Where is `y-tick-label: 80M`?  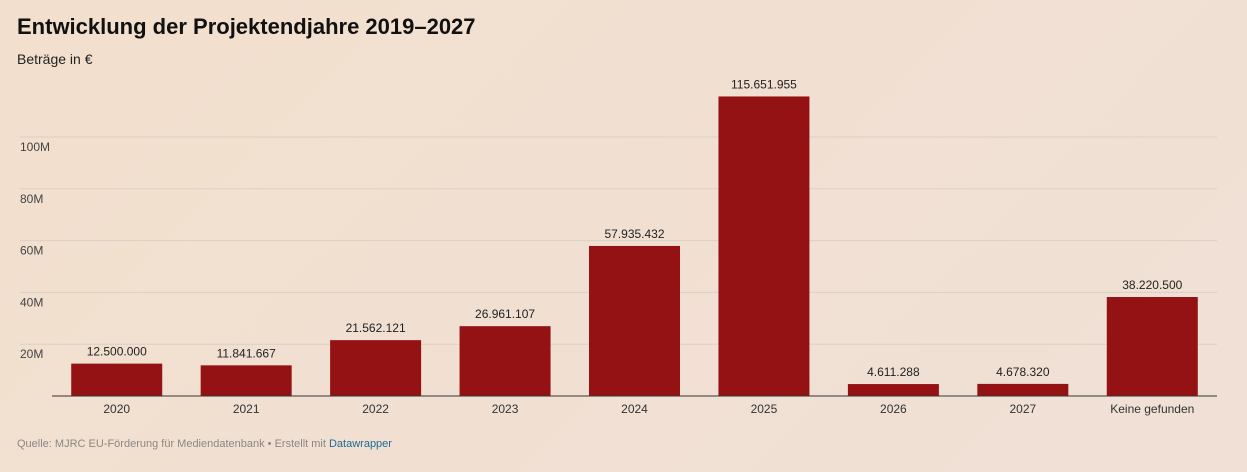
y-tick-label: 80M is located at coordinates (31, 199).